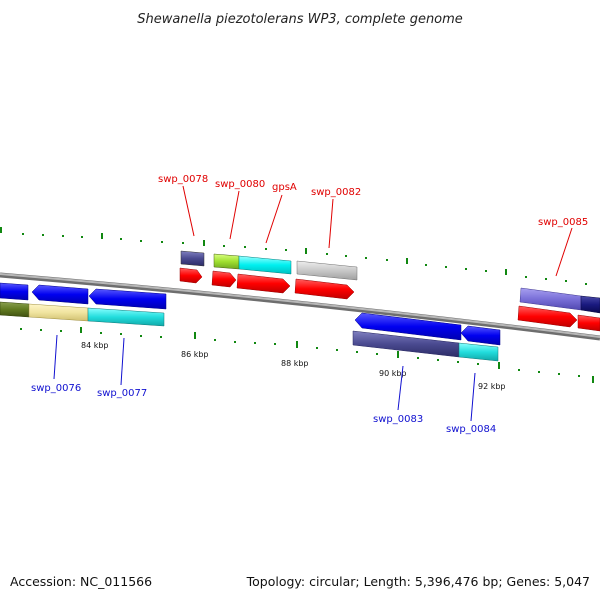 This screenshot has height=600, width=600. What do you see at coordinates (95, 345) in the screenshot?
I see `tick-label-84kbp: 84 kbp` at bounding box center [95, 345].